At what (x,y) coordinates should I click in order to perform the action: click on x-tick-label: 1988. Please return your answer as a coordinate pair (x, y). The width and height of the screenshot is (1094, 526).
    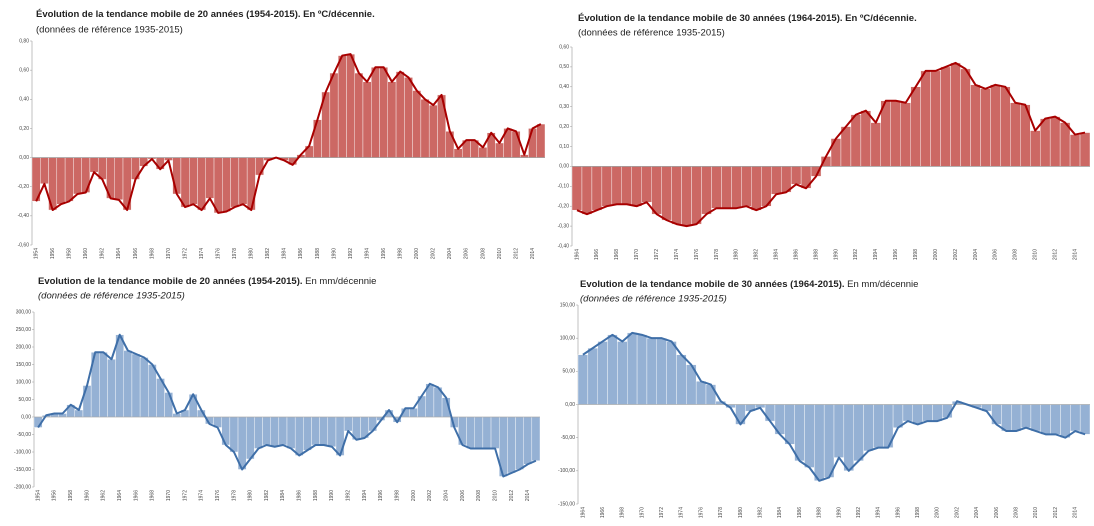
    Looking at the image, I should click on (316, 495).